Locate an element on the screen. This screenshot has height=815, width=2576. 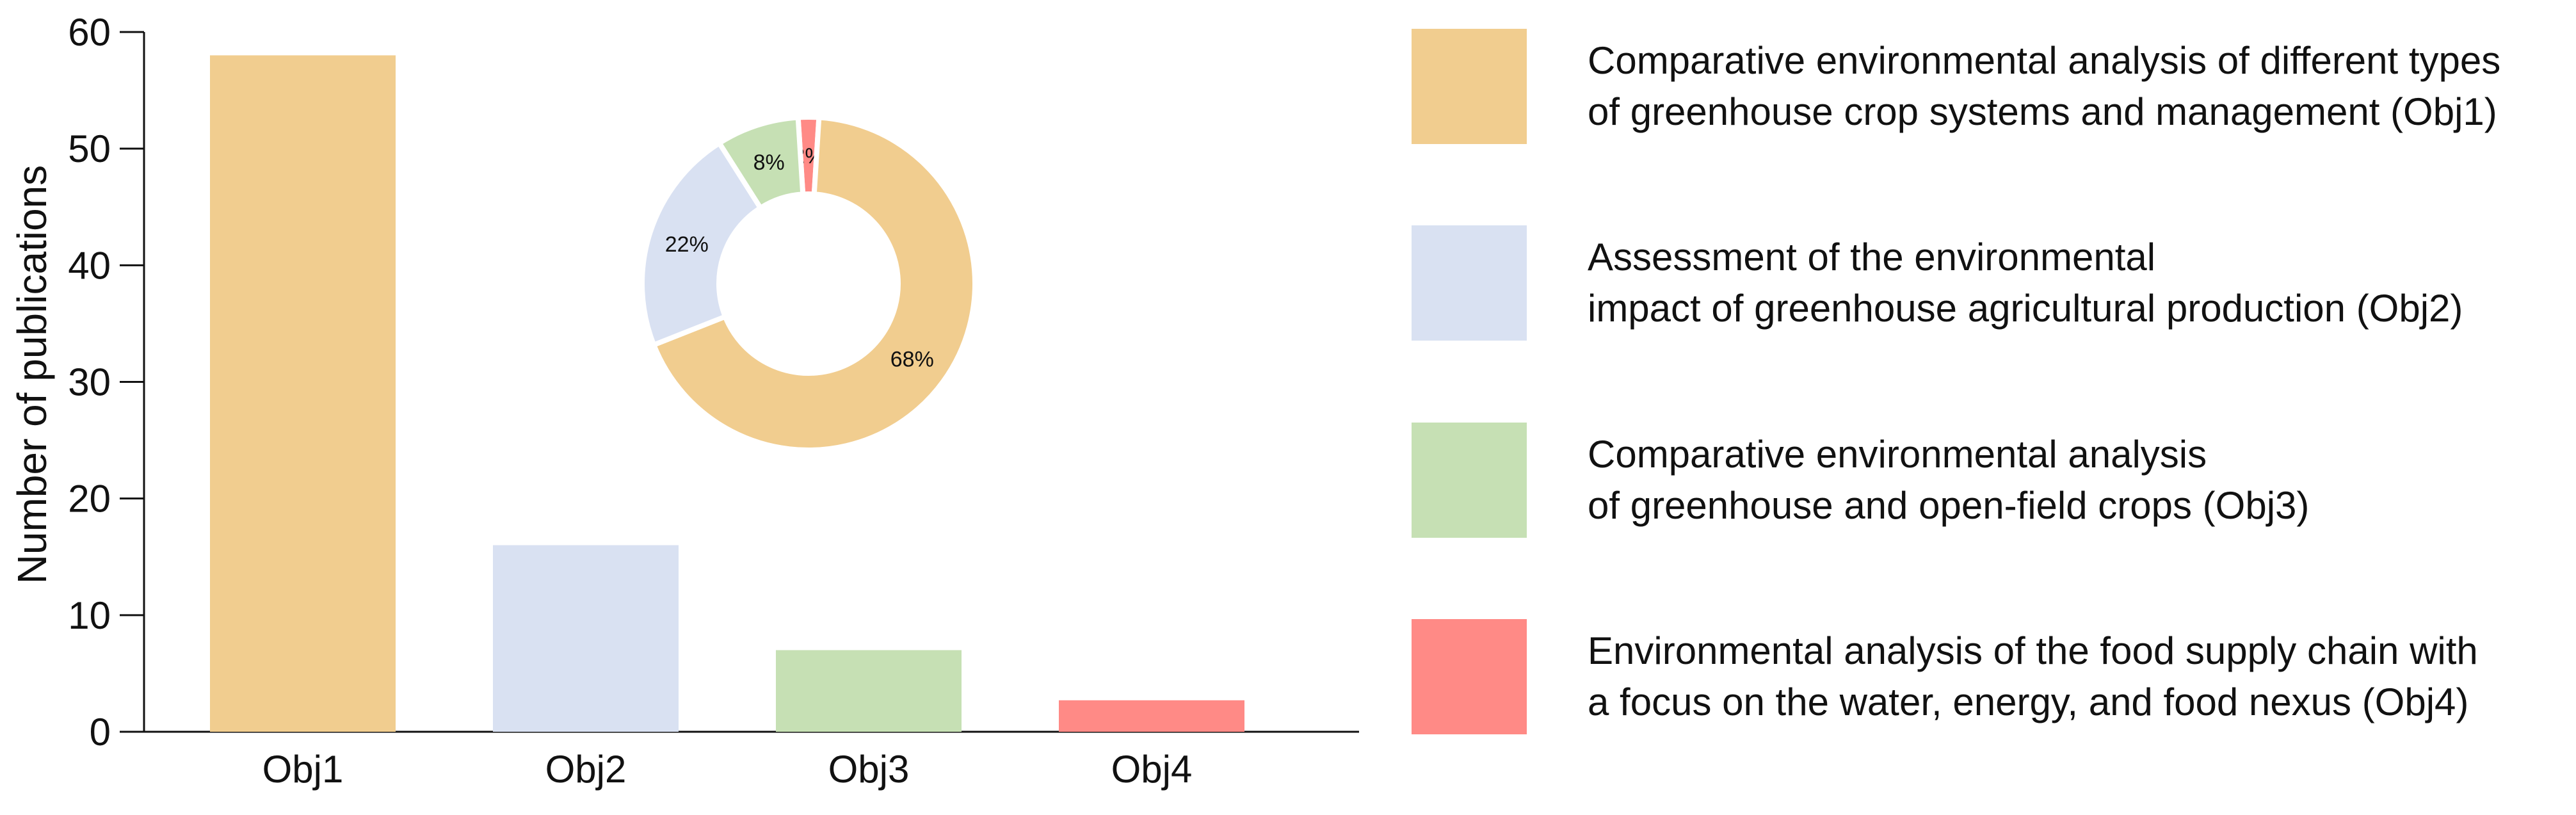
donut-chart: 2%68%22%8% is located at coordinates (809, 284).